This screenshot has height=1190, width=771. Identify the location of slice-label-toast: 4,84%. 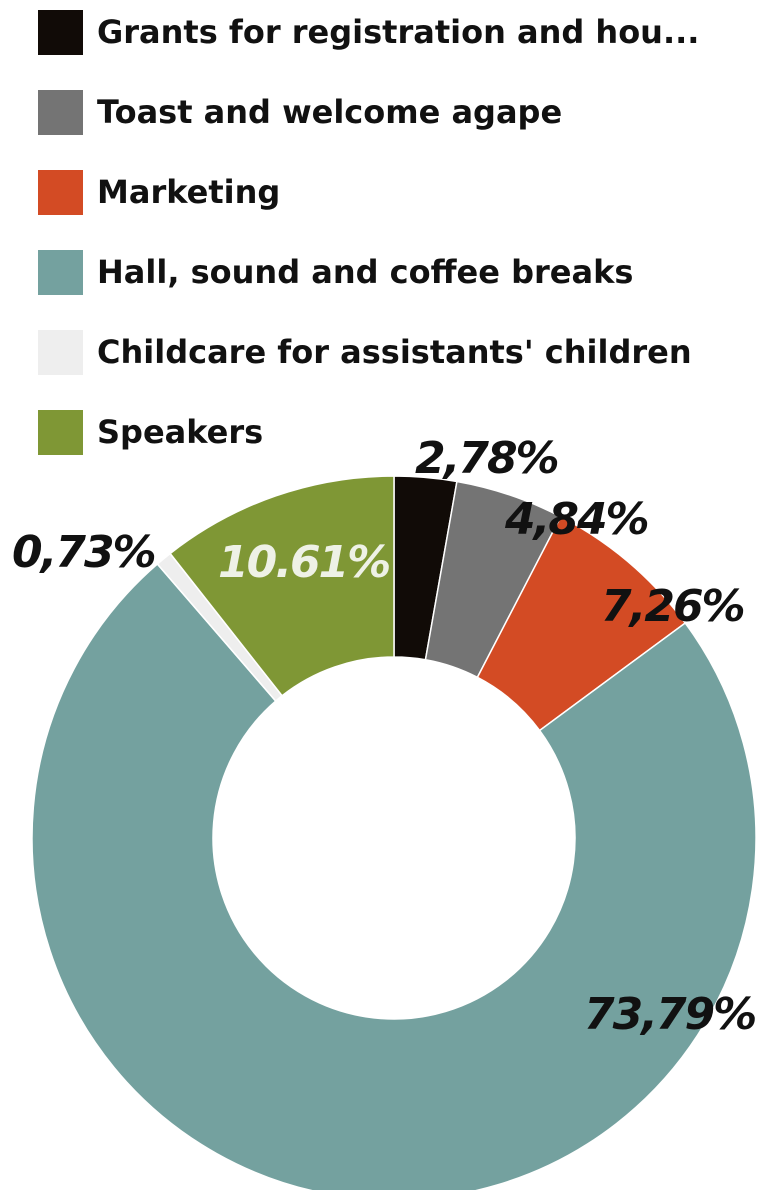
(576, 519).